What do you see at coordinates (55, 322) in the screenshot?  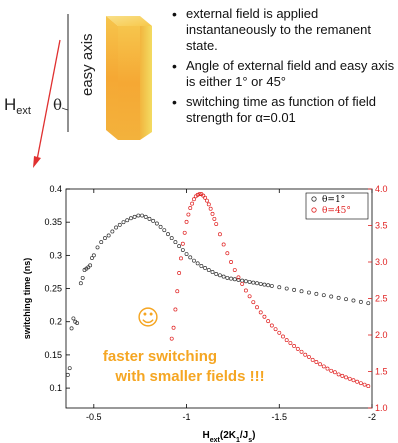 I see `y-tick-label-left: 0.2` at bounding box center [55, 322].